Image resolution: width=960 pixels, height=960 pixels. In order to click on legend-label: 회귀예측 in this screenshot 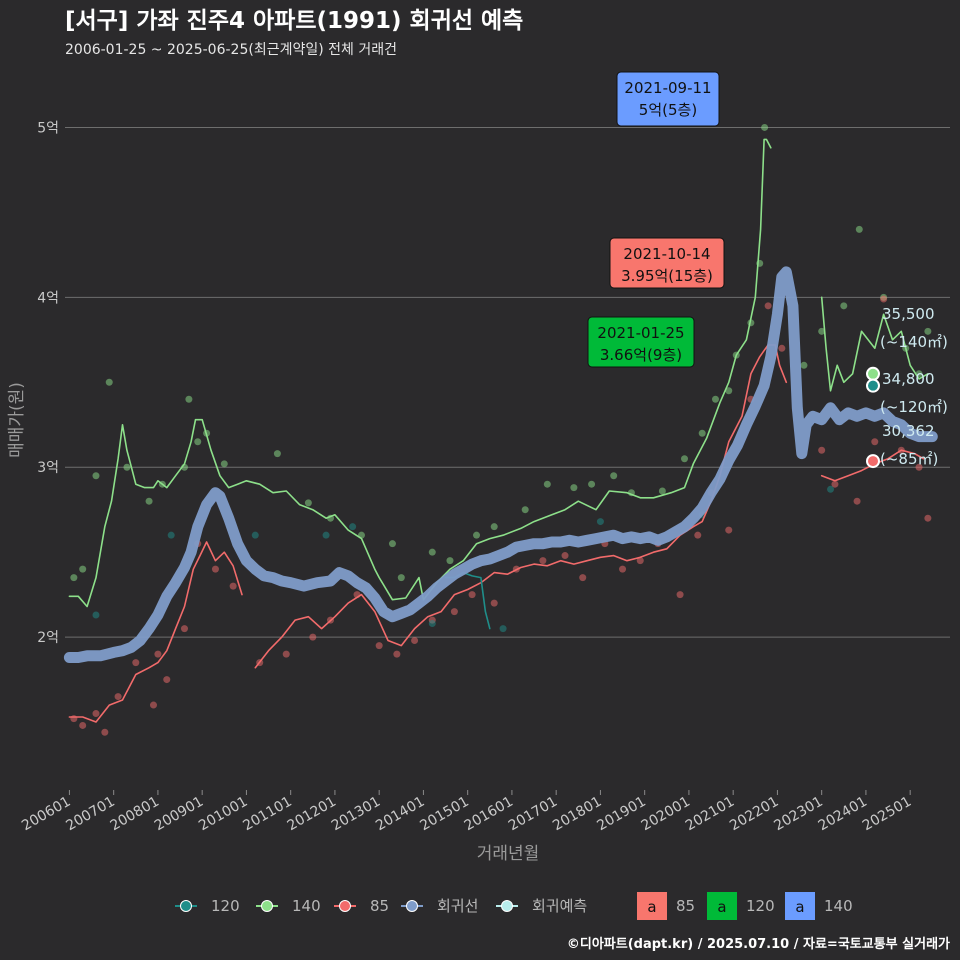, I will do `click(559, 906)`.